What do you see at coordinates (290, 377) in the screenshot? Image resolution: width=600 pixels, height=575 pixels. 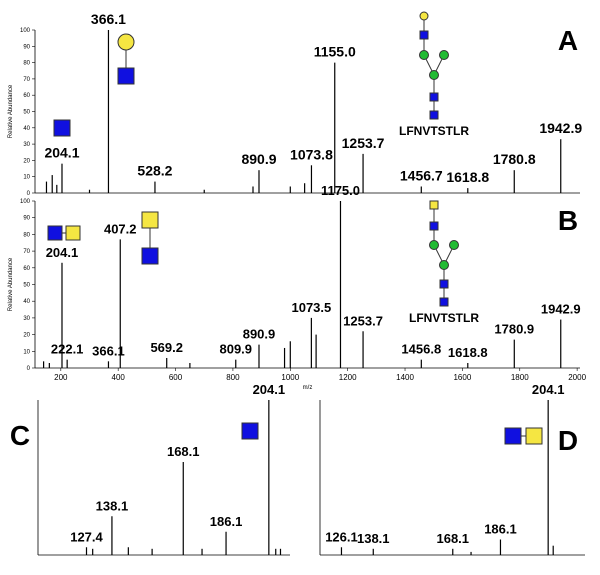 I see `x-tick-label: 1000` at bounding box center [290, 377].